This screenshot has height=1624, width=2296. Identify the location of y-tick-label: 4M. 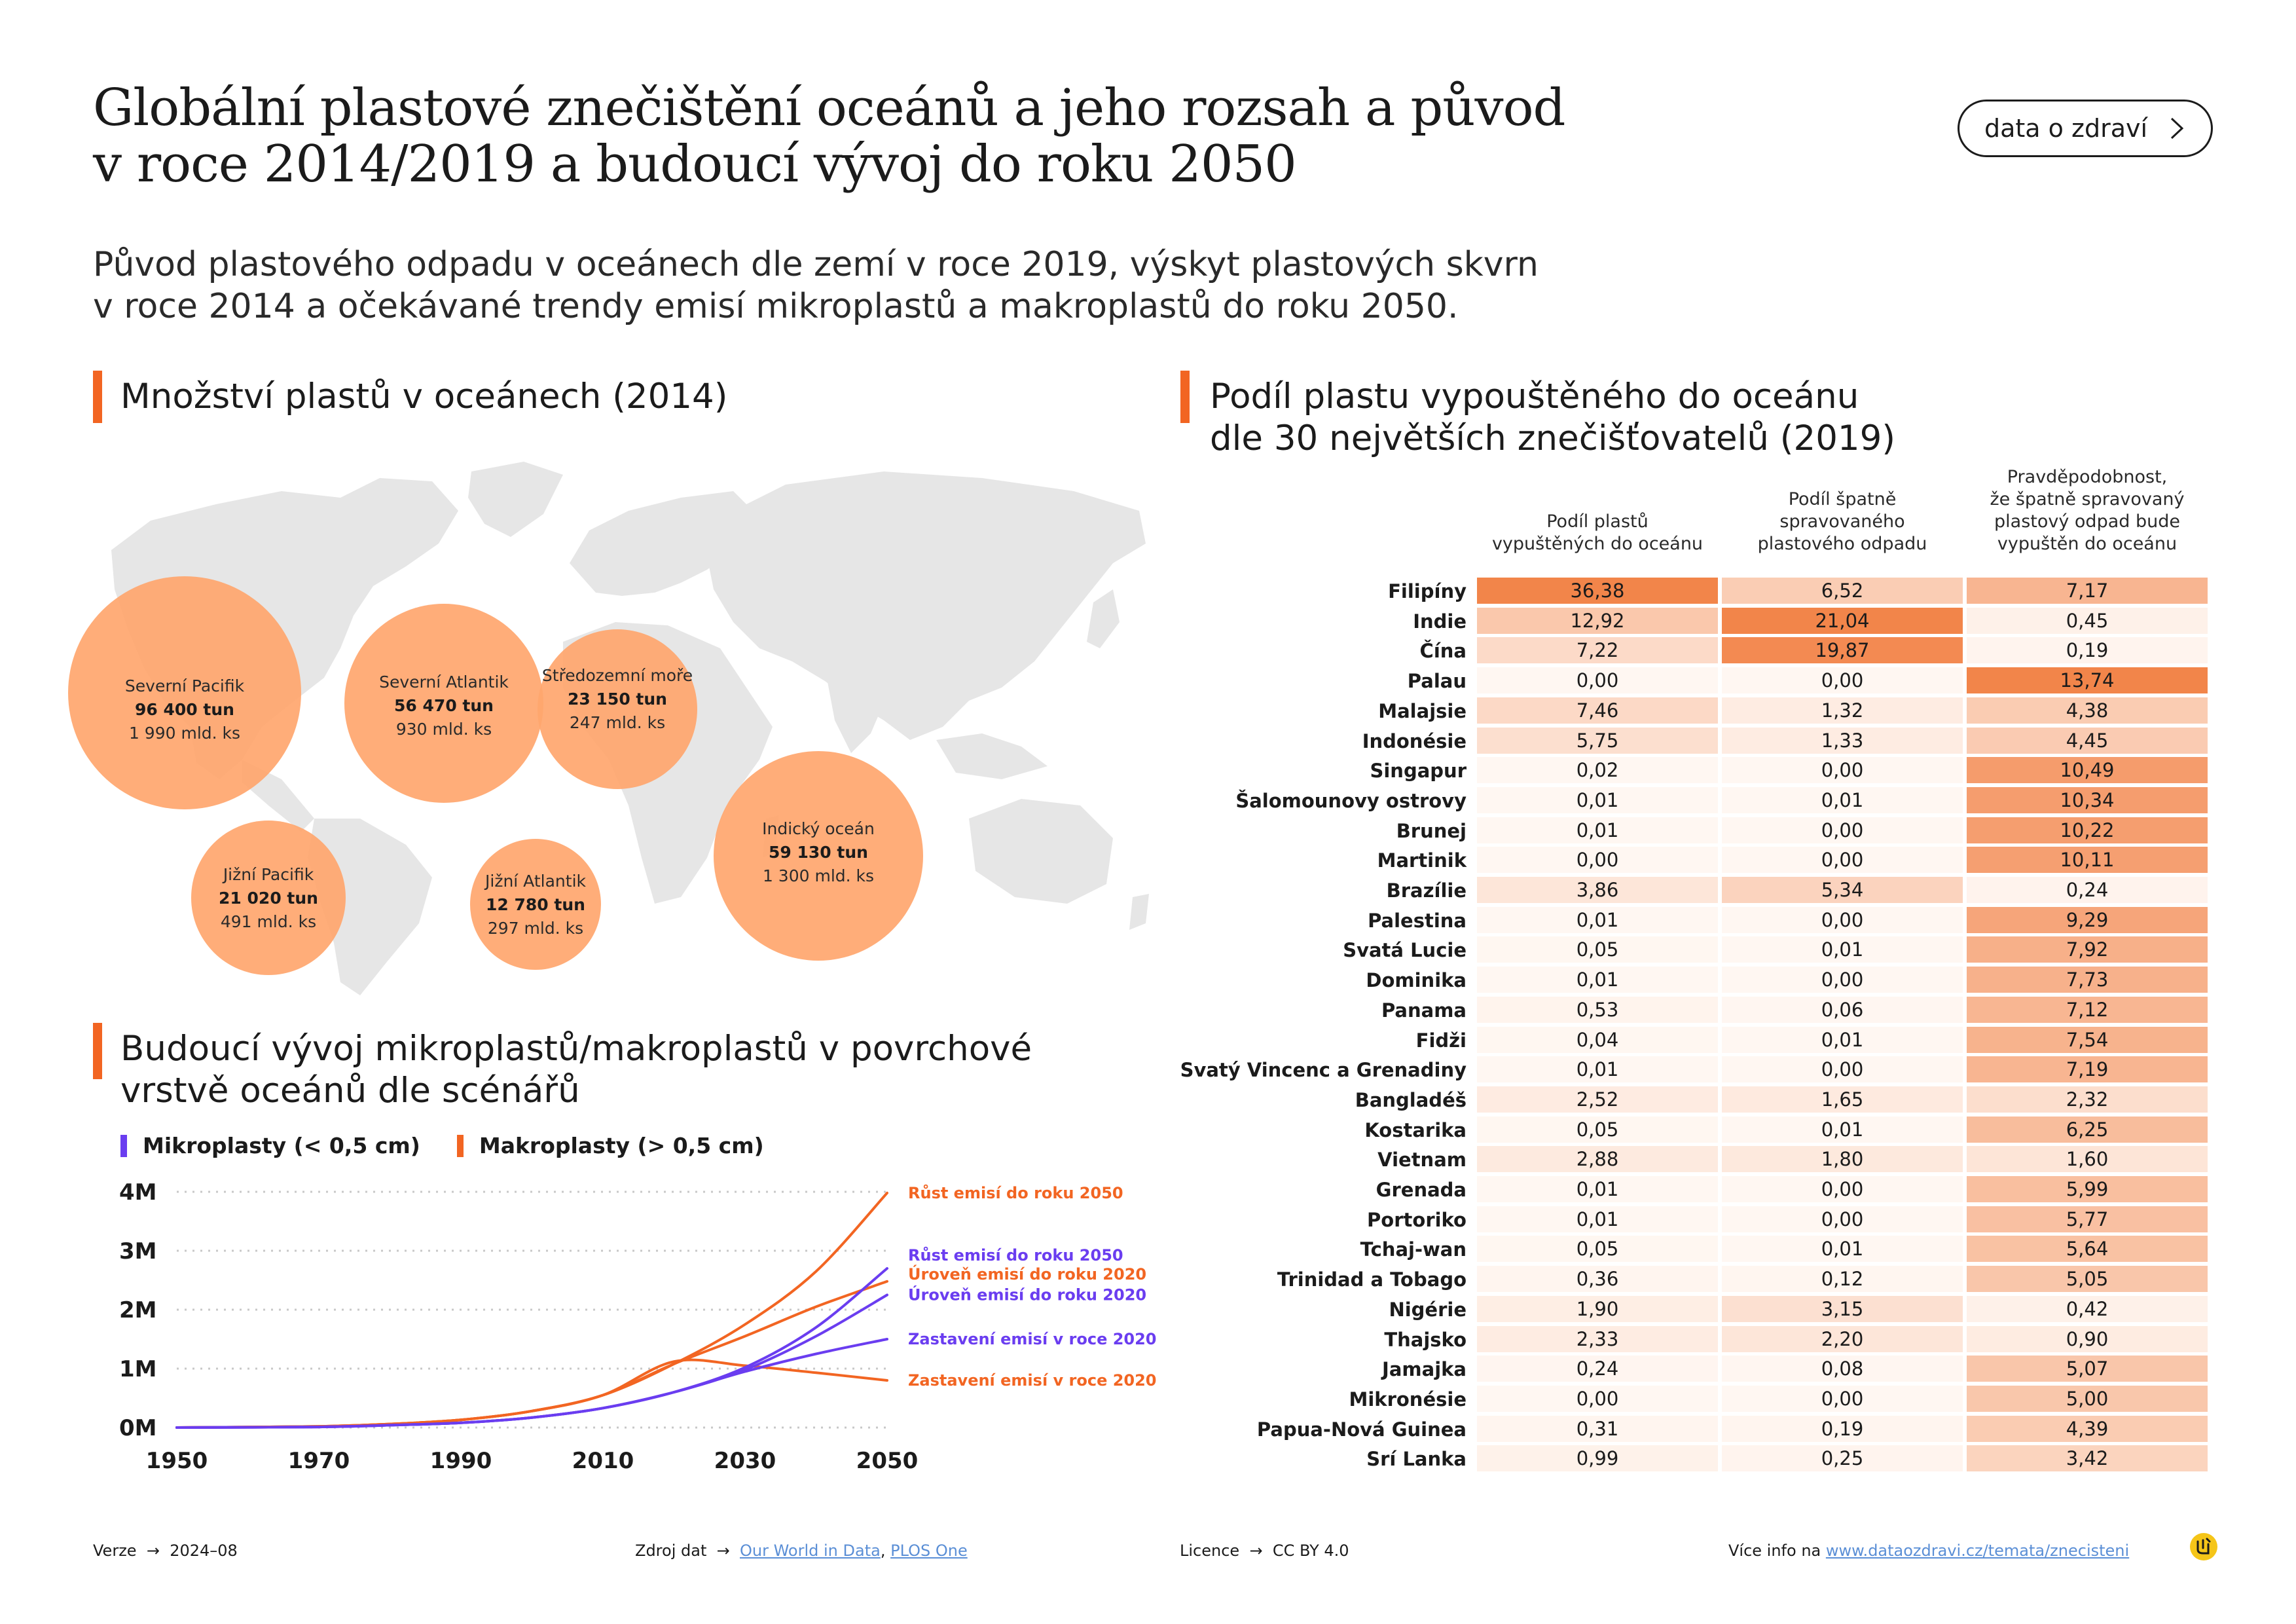
(138, 1192).